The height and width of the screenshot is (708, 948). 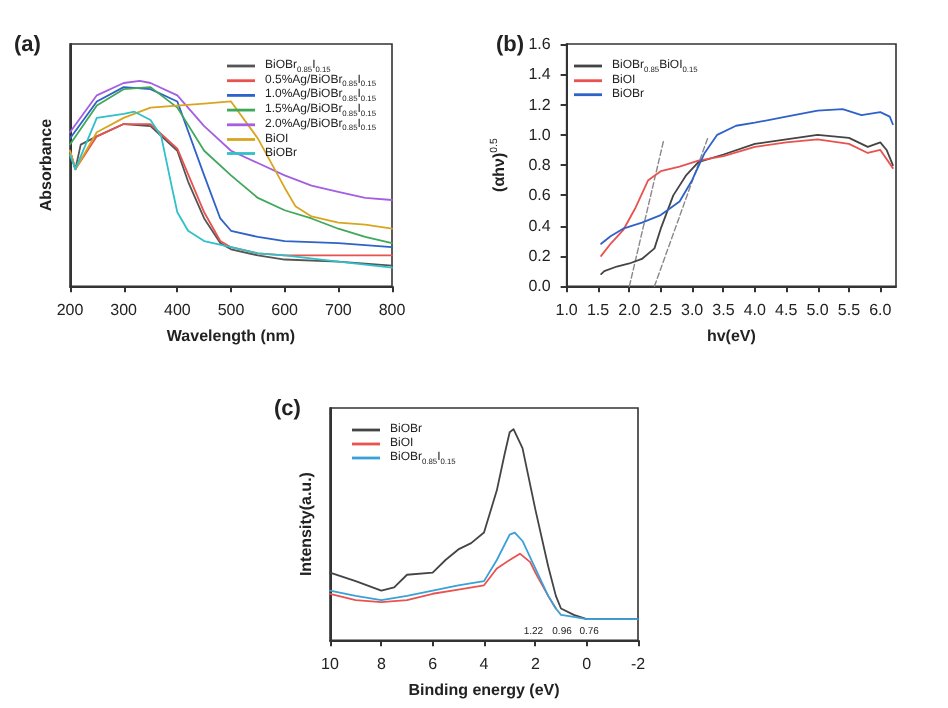 I want to click on y-tick-label: 0.6, so click(x=540, y=195).